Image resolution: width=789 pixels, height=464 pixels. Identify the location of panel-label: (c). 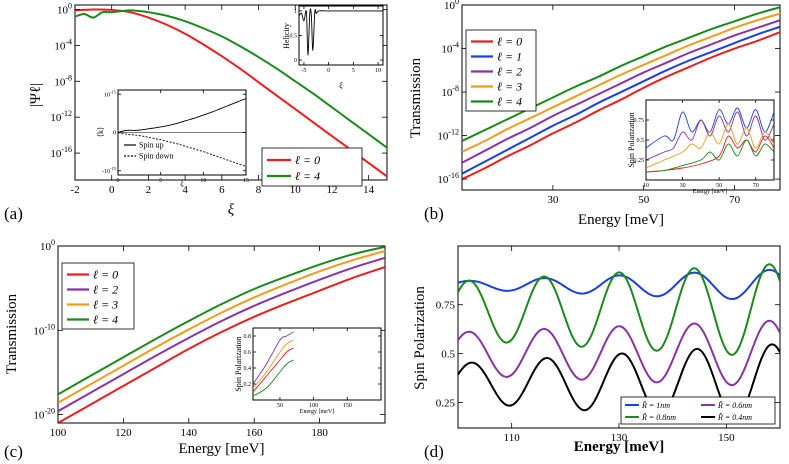
(13, 451).